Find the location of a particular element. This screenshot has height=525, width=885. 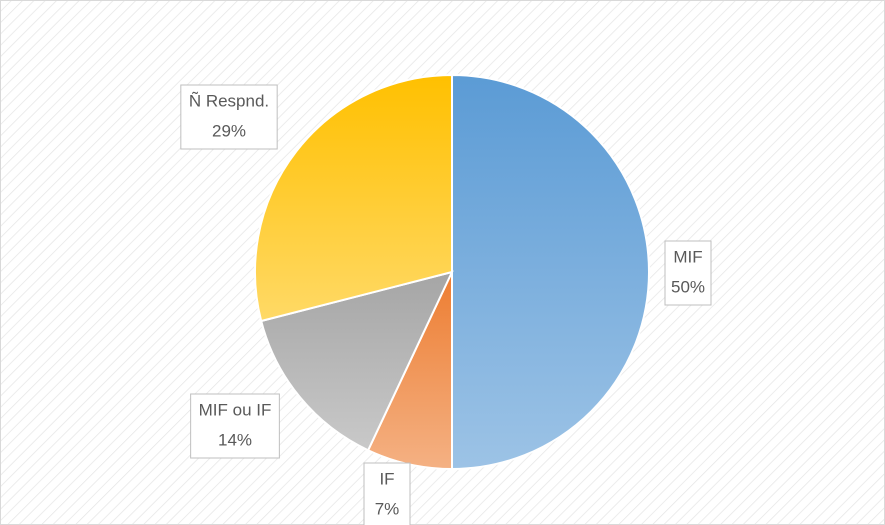

slice-category-label: MIF is located at coordinates (687, 256).